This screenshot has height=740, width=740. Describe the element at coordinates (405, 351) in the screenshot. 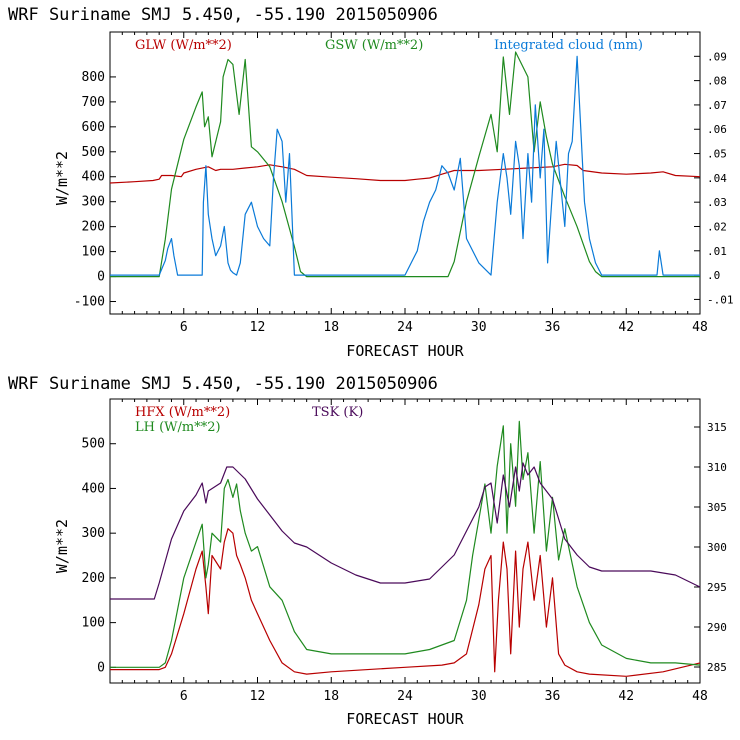

I see `panel-top-xlabel: FORECAST HOUR` at that location.